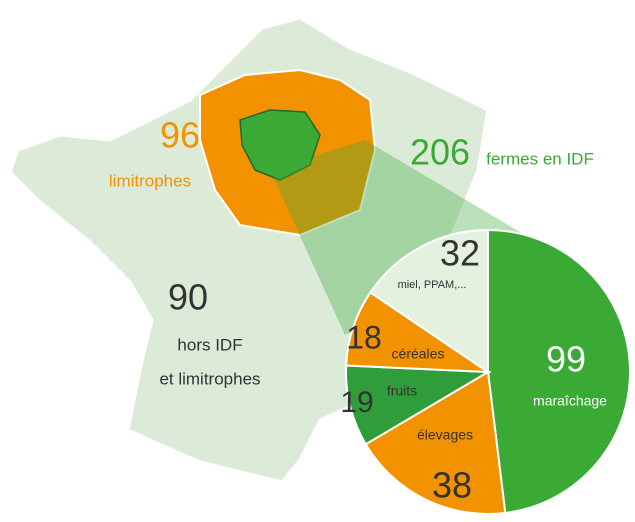 This screenshot has width=635, height=522. What do you see at coordinates (188, 297) in the screenshot?
I see `map-value: 90` at bounding box center [188, 297].